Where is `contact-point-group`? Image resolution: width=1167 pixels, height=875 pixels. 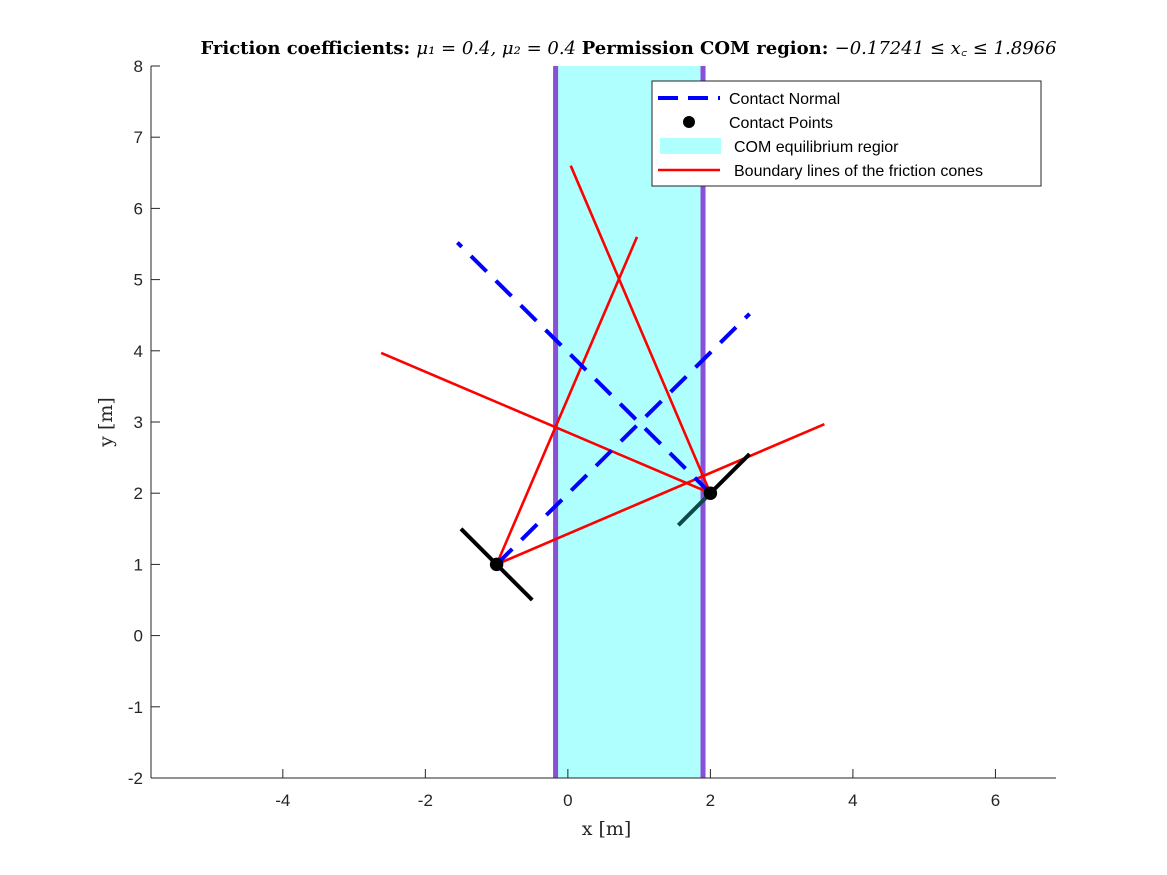
contact-point-group is located at coordinates (603, 529).